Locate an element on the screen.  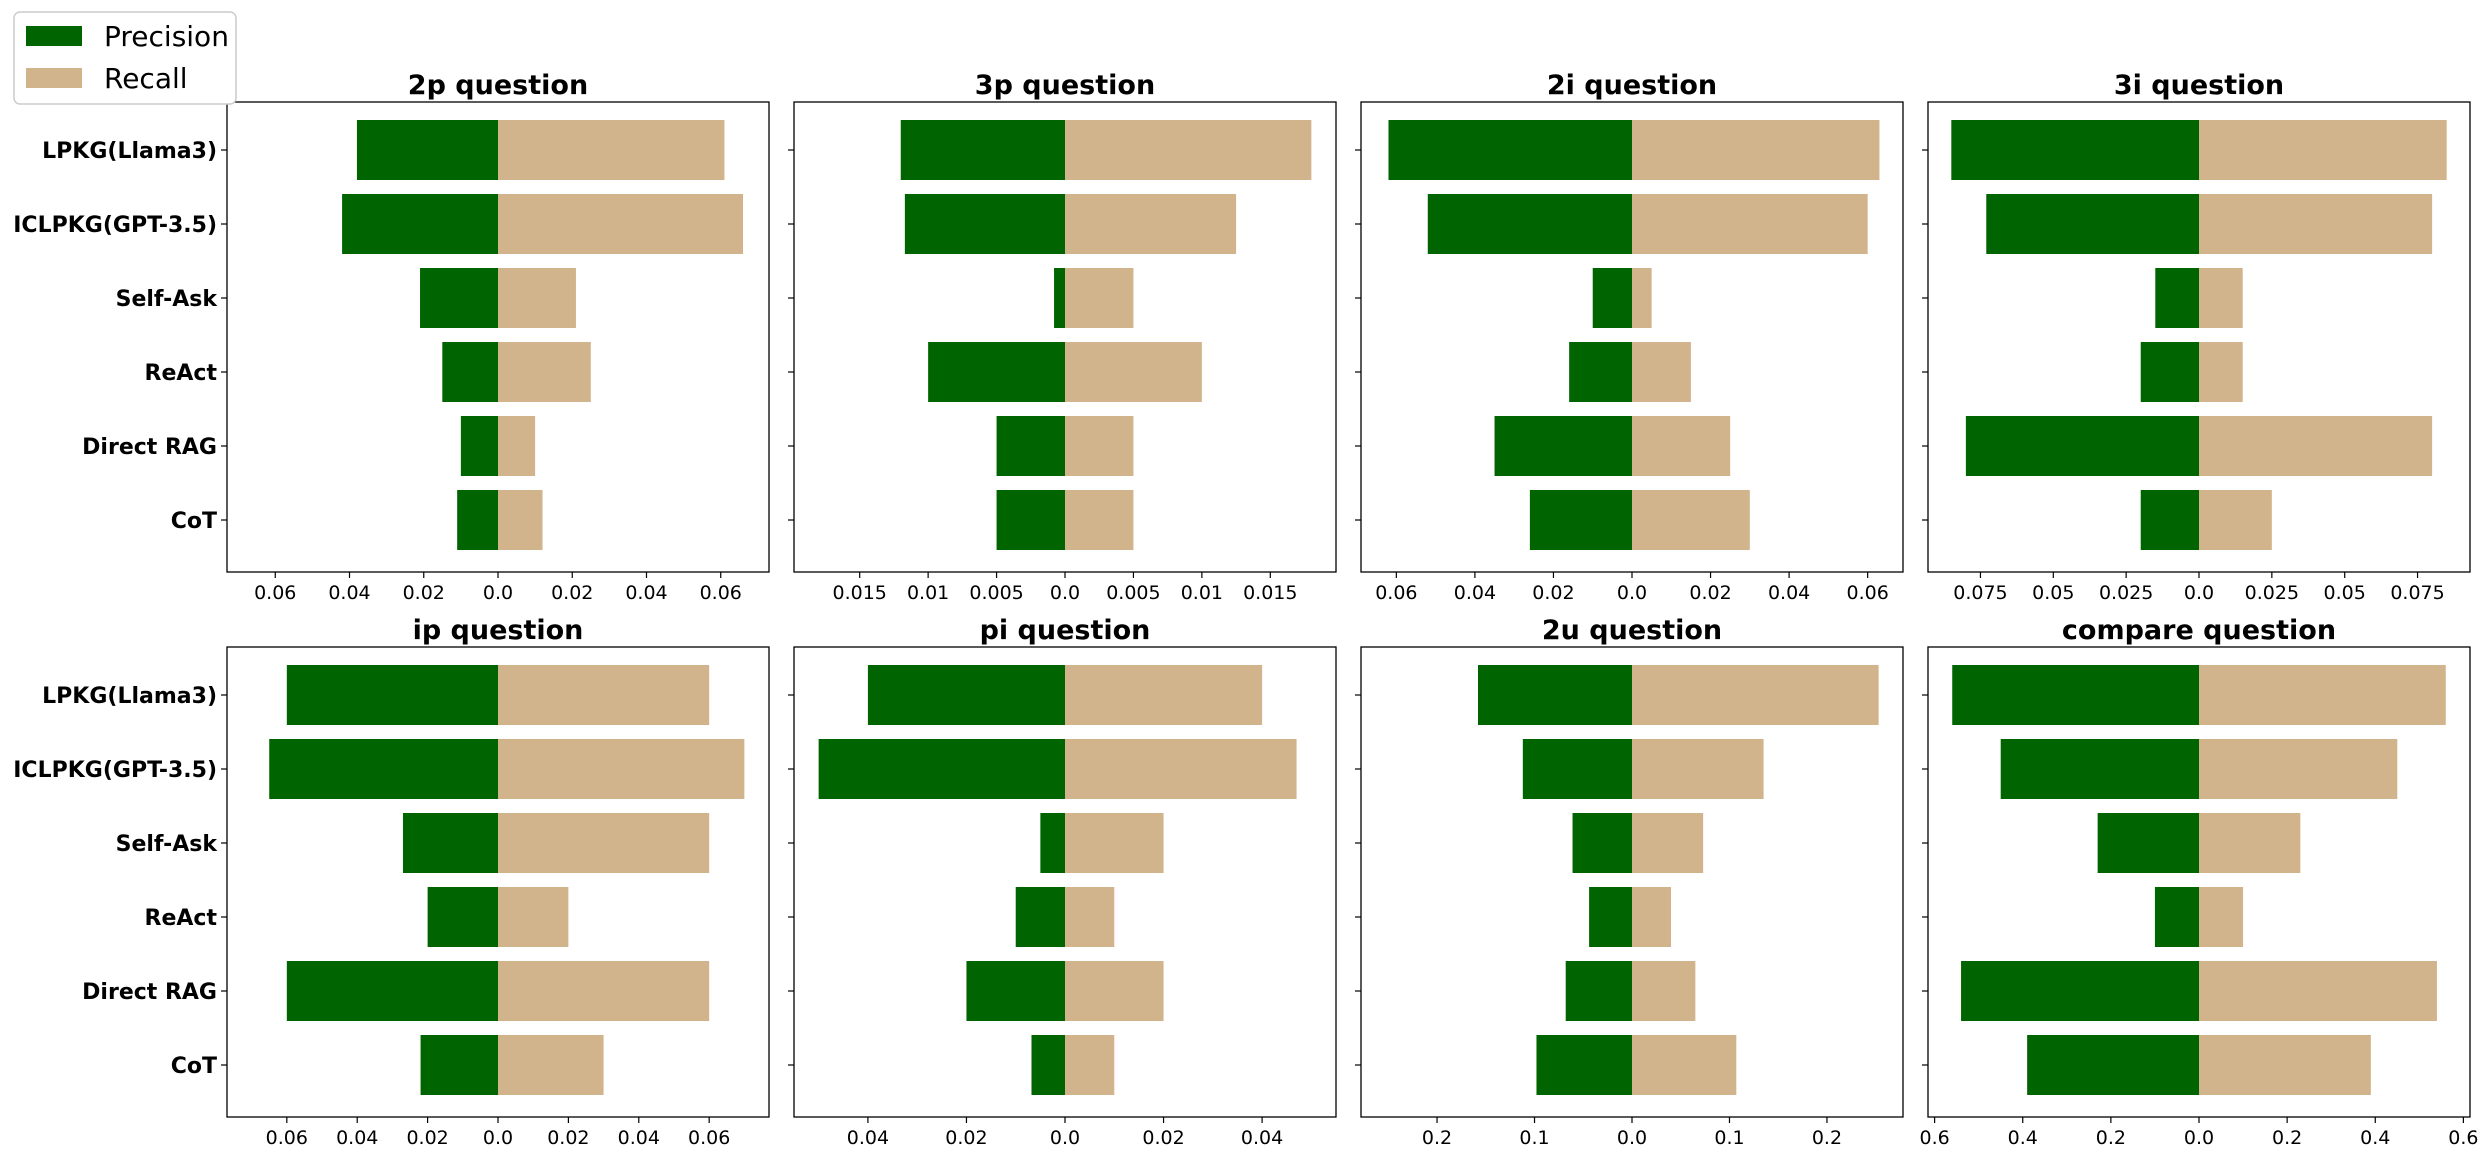
xtick-label-2p-question-0: 0.06 is located at coordinates (275, 593).